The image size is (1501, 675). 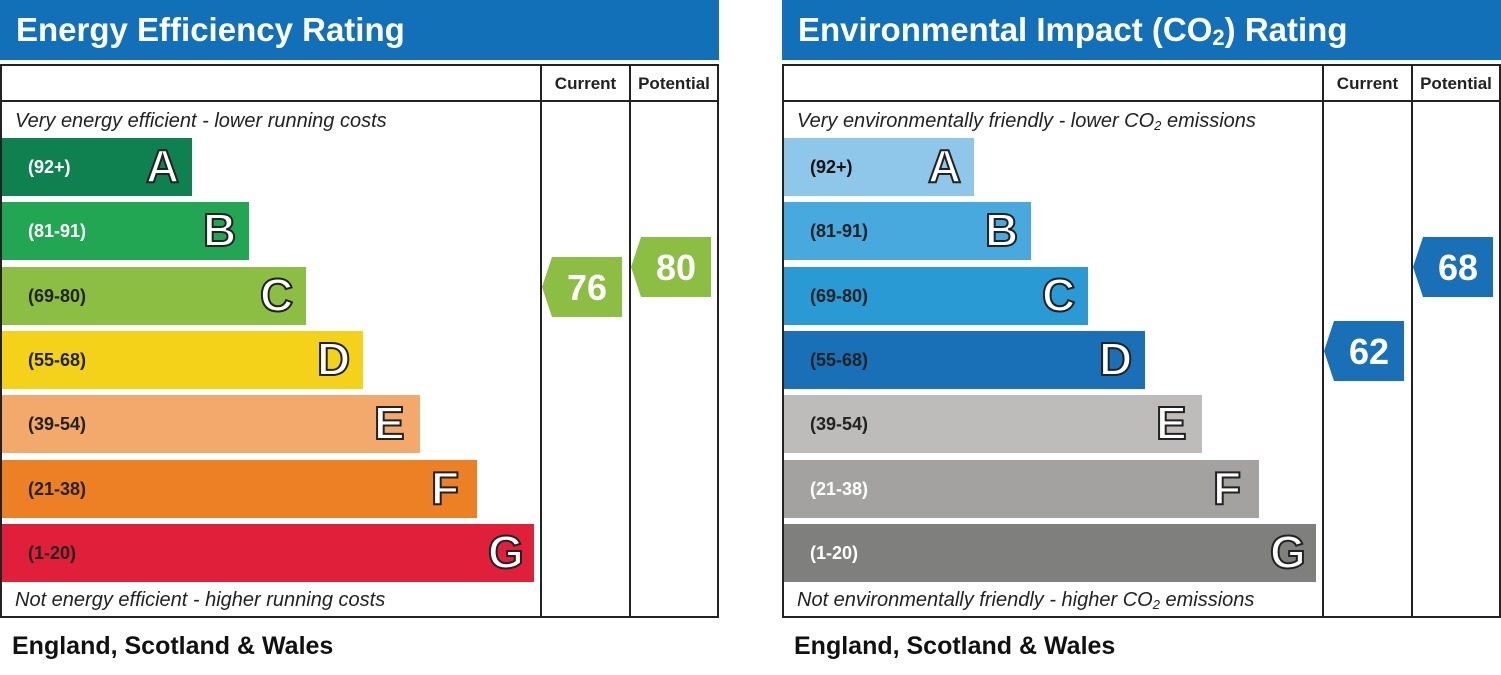 What do you see at coordinates (1286, 29) in the screenshot?
I see `title-part: ) Rating` at bounding box center [1286, 29].